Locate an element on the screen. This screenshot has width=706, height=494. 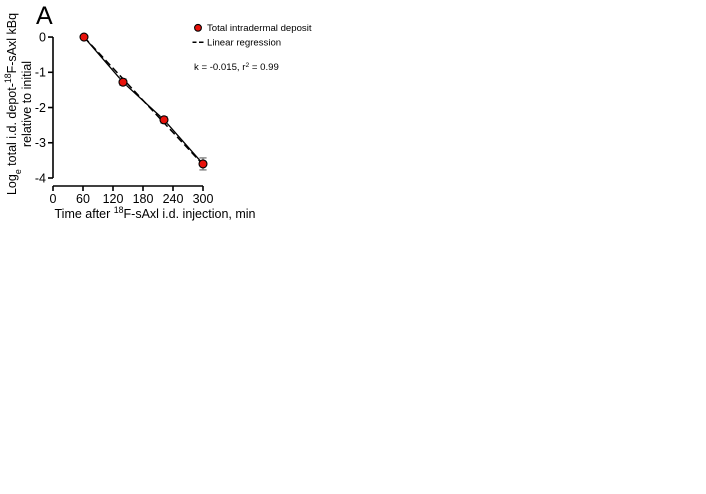
legend-label-1: Linear regression is located at coordinates (244, 43).